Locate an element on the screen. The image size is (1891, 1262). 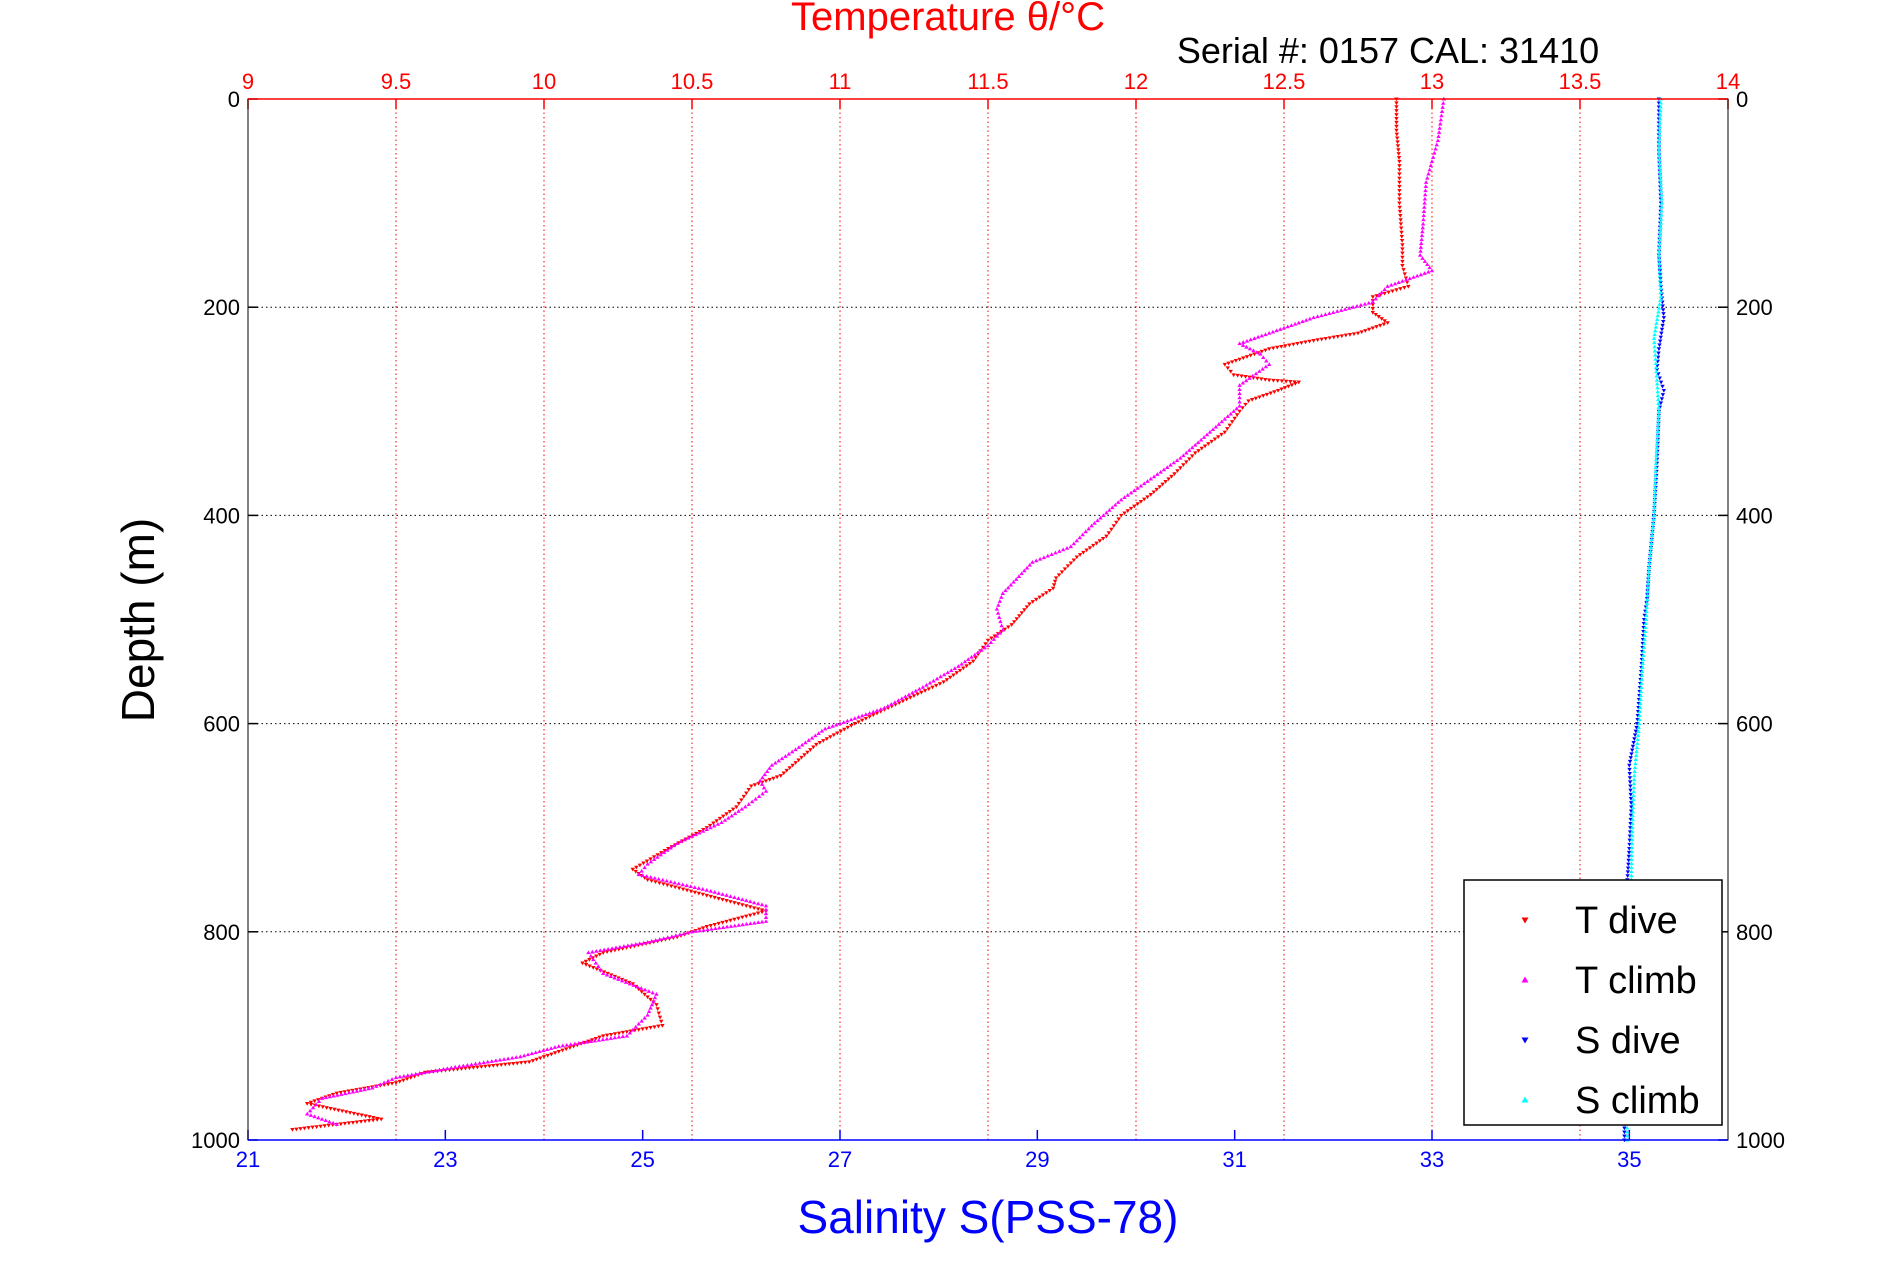
legend: T dive T climb S dive S climb is located at coordinates (1593, 1002).